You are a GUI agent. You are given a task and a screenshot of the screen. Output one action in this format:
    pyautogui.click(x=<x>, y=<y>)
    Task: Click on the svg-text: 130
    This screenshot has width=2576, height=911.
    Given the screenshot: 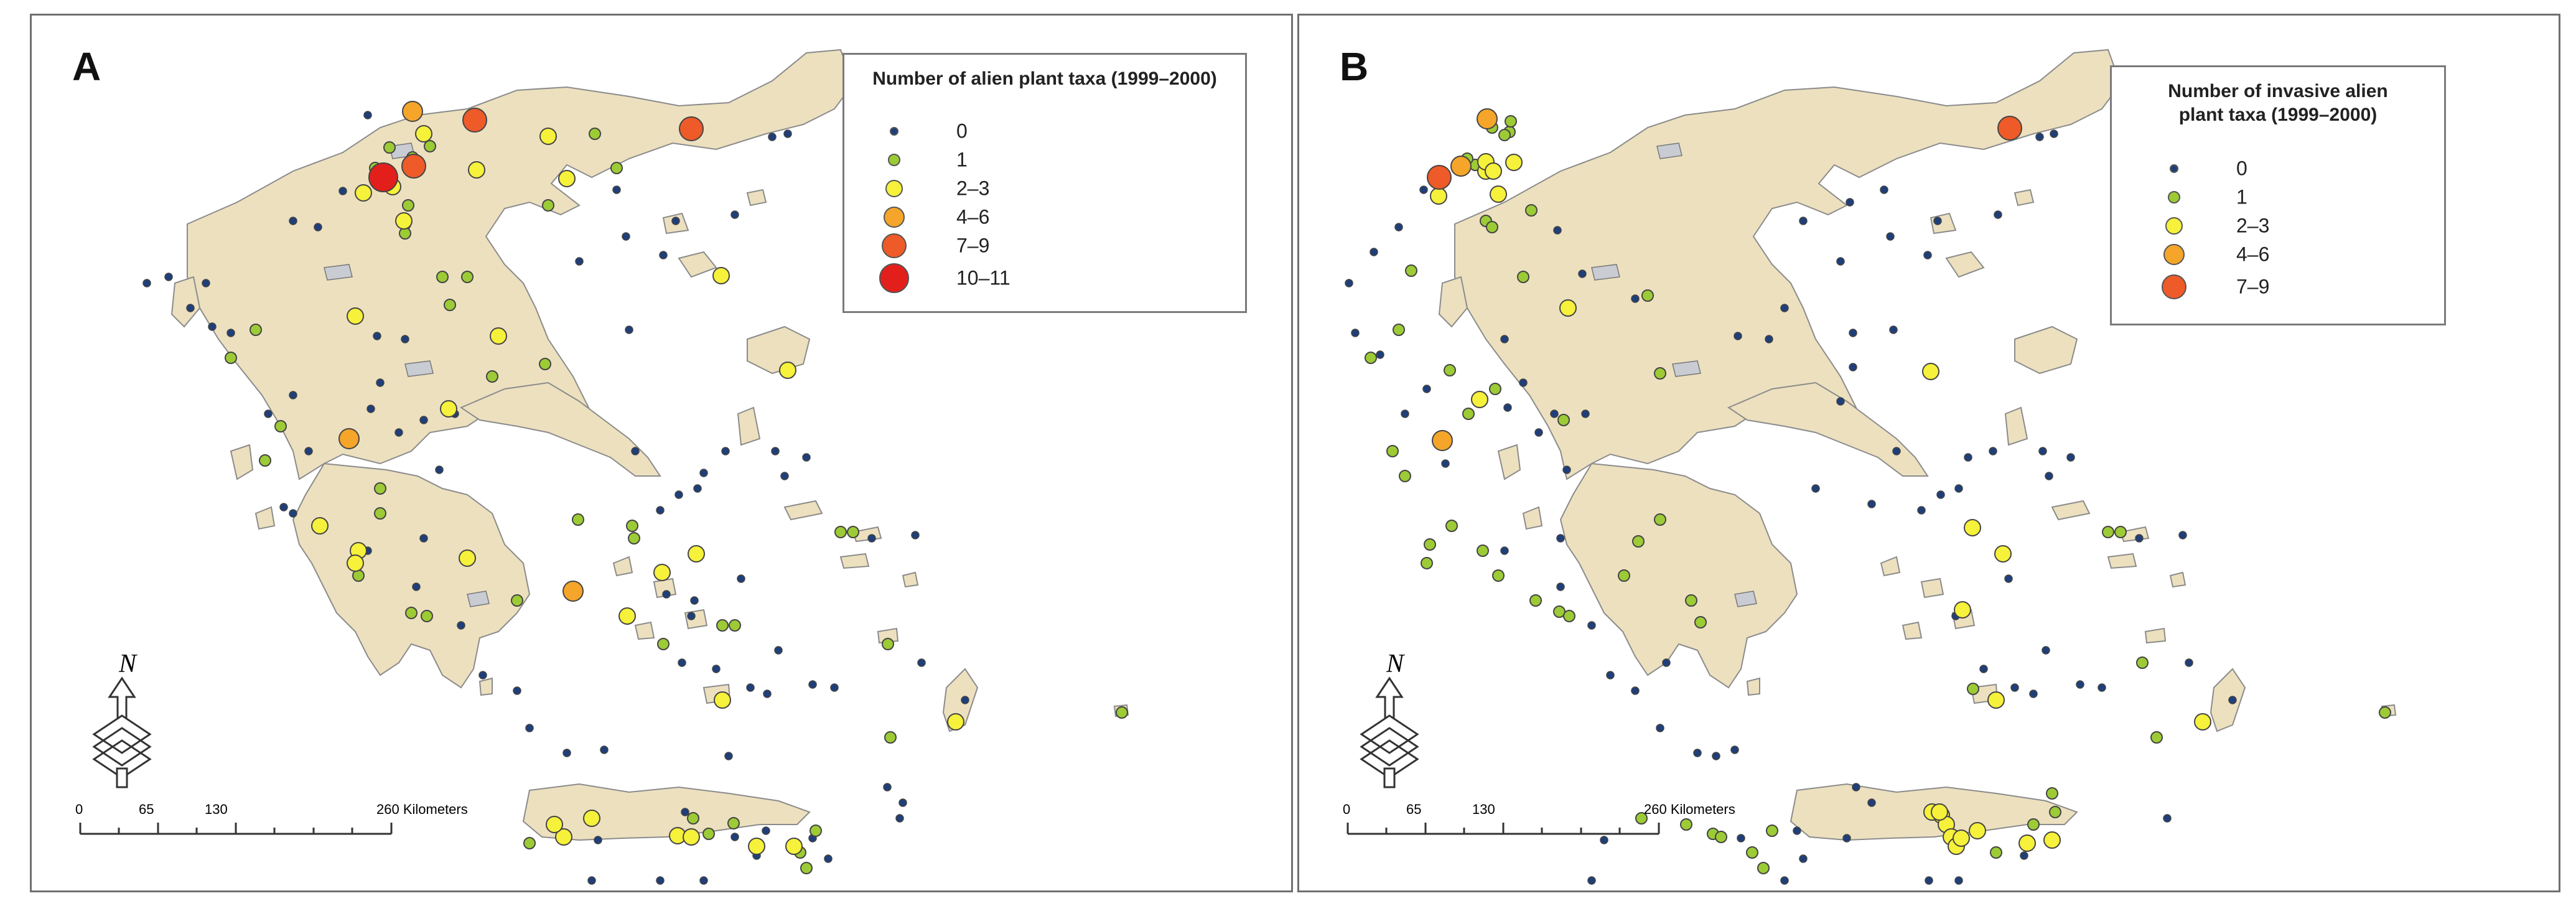 What is the action you would take?
    pyautogui.click(x=217, y=809)
    